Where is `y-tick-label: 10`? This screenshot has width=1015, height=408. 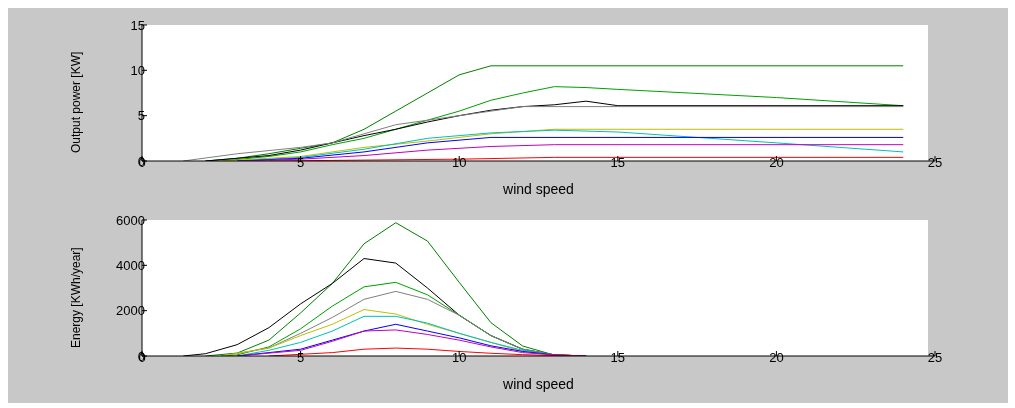
y-tick-label: 10 is located at coordinates (137, 70).